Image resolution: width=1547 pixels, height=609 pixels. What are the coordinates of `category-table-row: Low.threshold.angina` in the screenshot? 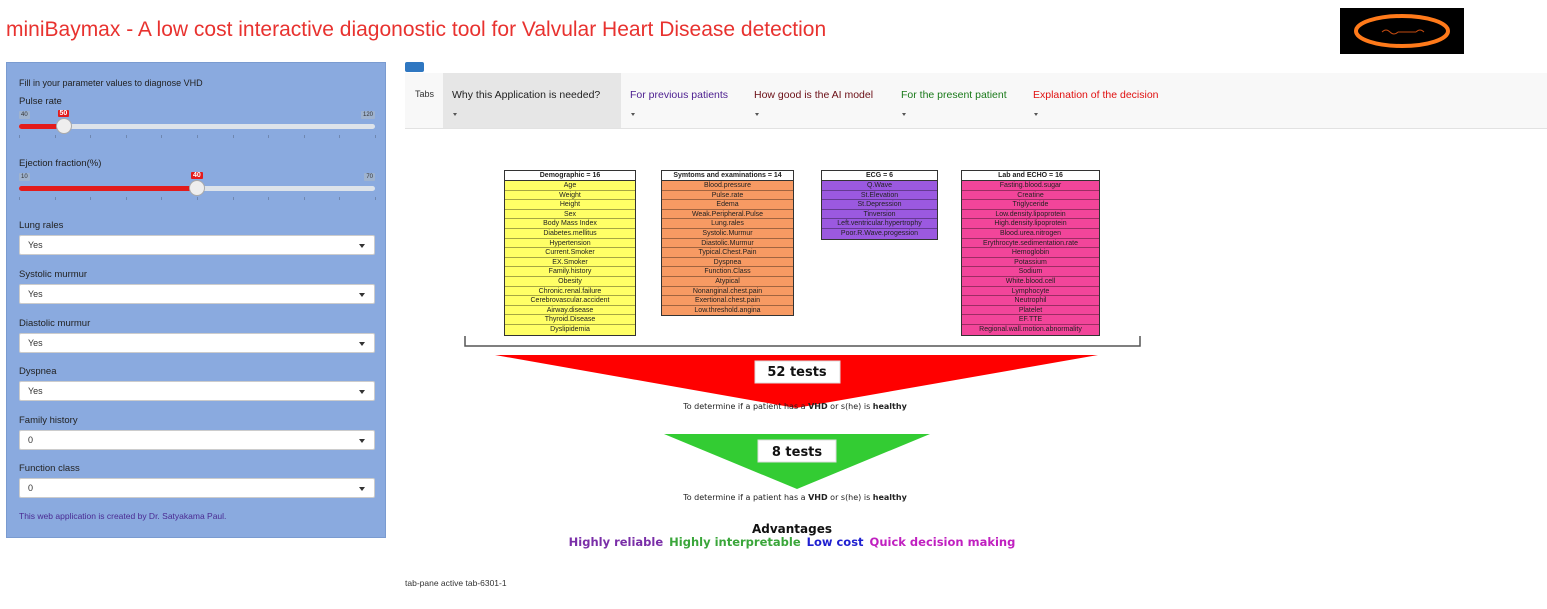 It's located at (727, 310).